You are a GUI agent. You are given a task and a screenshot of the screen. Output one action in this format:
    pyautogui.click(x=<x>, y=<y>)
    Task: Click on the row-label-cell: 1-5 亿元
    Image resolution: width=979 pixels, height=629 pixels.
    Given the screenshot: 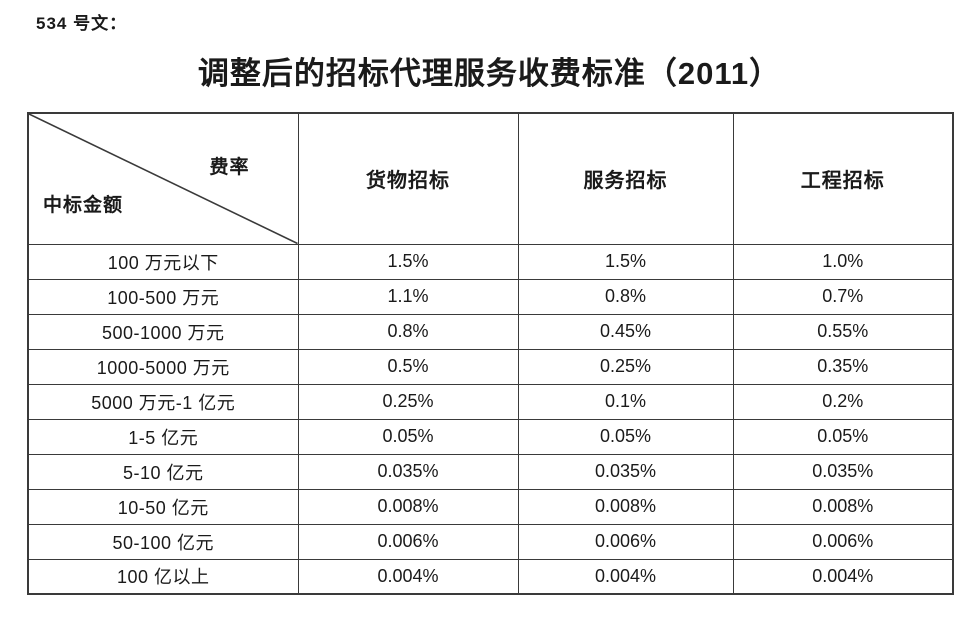 What is the action you would take?
    pyautogui.click(x=163, y=436)
    